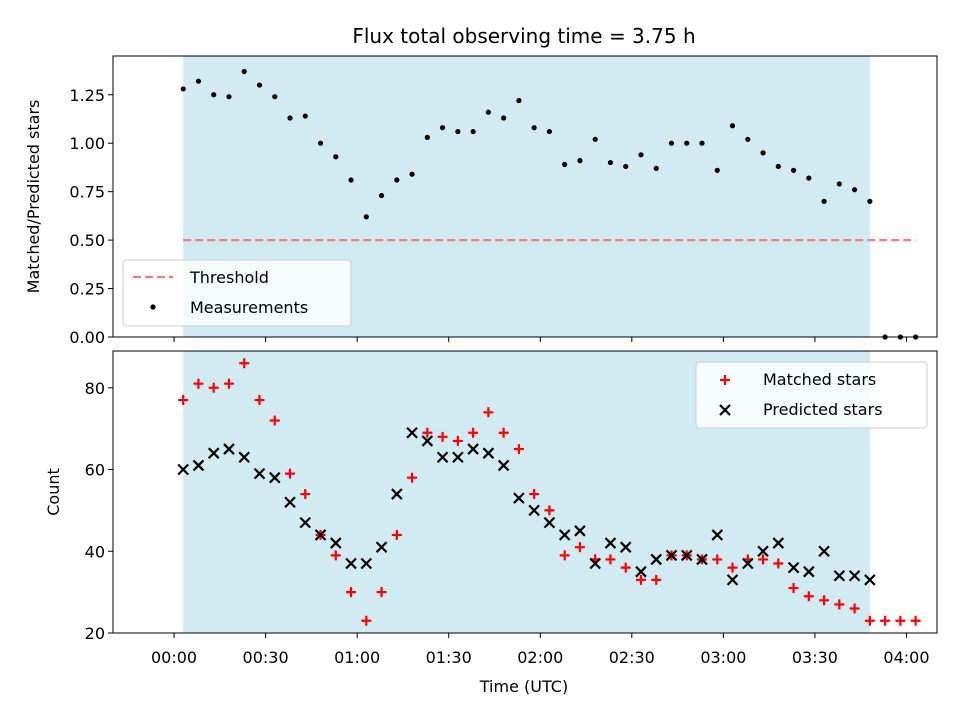 The height and width of the screenshot is (720, 960). I want to click on y-tick-label: 0.50, so click(87, 240).